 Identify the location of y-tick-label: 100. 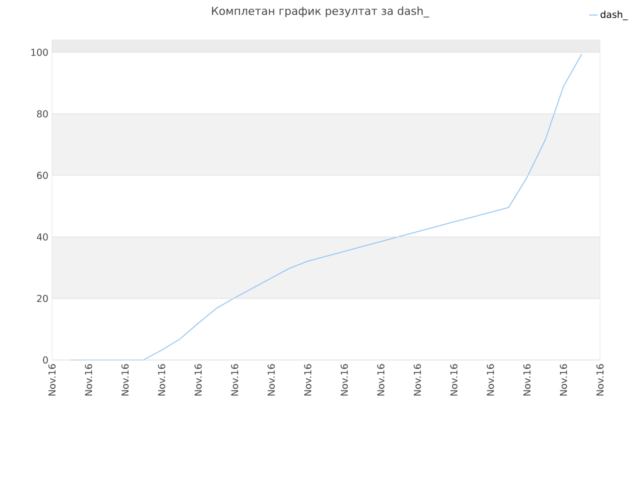
(39, 52).